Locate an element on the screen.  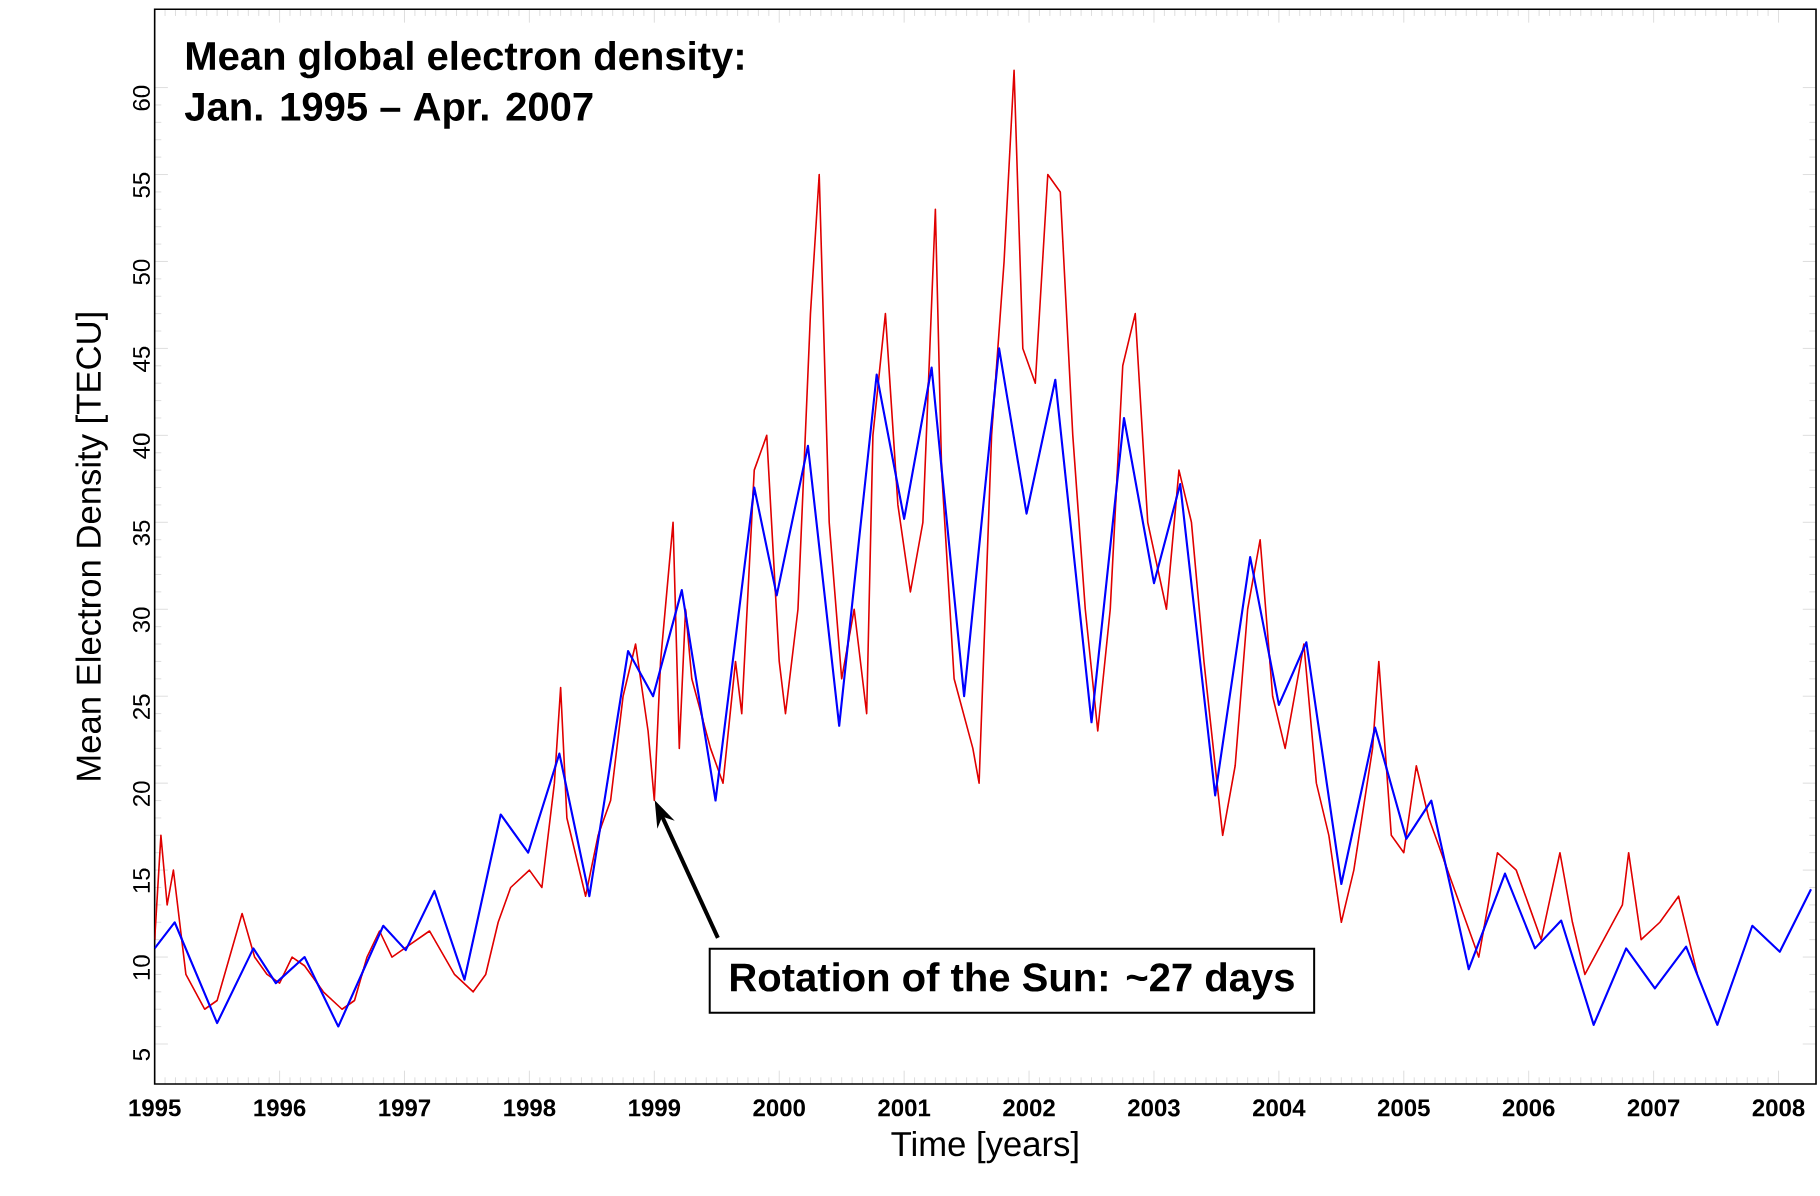
y-tick-label: 30 is located at coordinates (141, 620).